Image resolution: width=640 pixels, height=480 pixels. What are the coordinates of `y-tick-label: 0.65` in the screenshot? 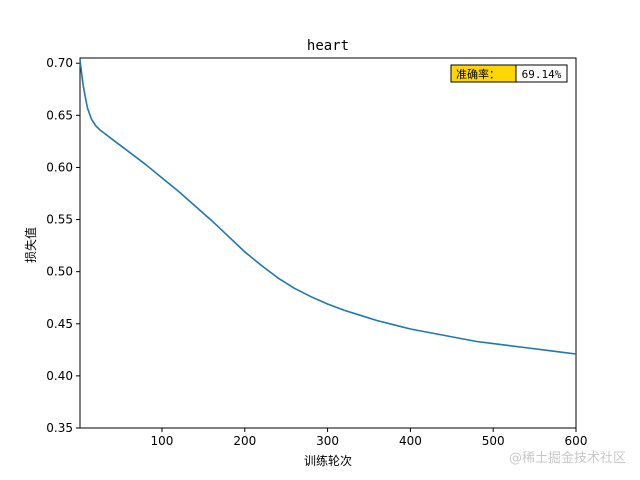 It's located at (59, 115).